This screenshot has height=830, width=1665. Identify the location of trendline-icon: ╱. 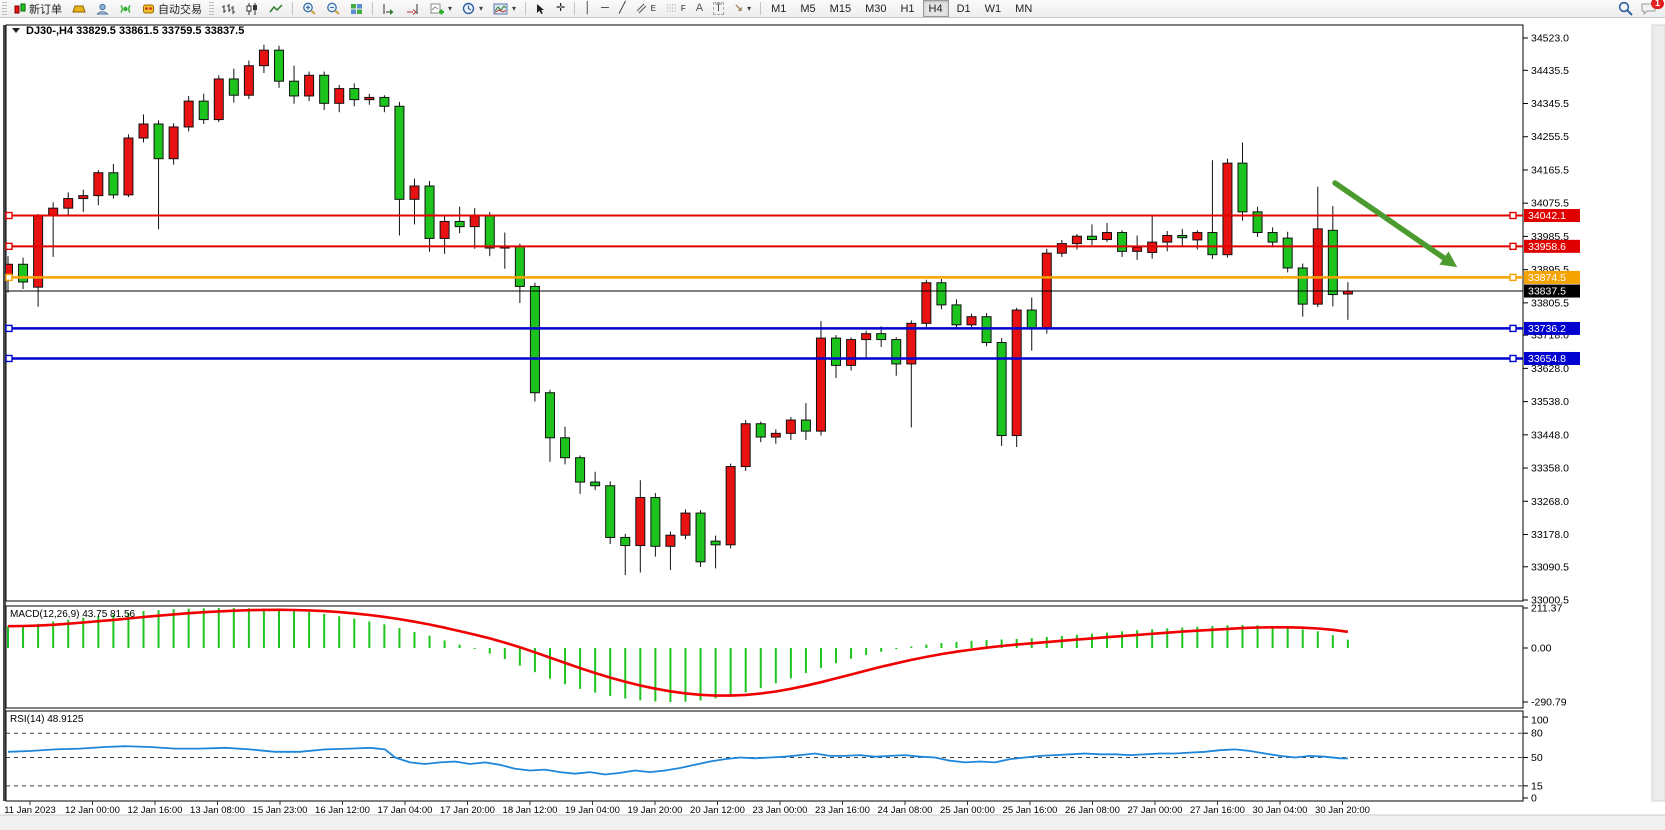
(622, 8).